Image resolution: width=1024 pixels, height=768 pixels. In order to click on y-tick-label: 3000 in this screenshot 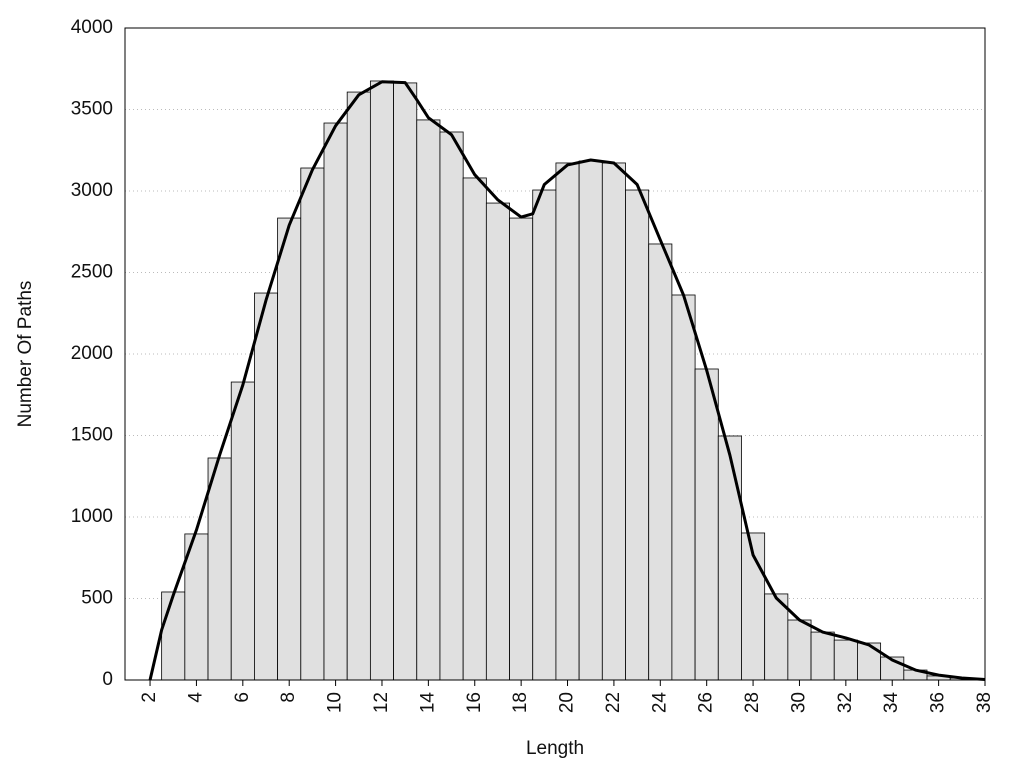, I will do `click(92, 190)`.